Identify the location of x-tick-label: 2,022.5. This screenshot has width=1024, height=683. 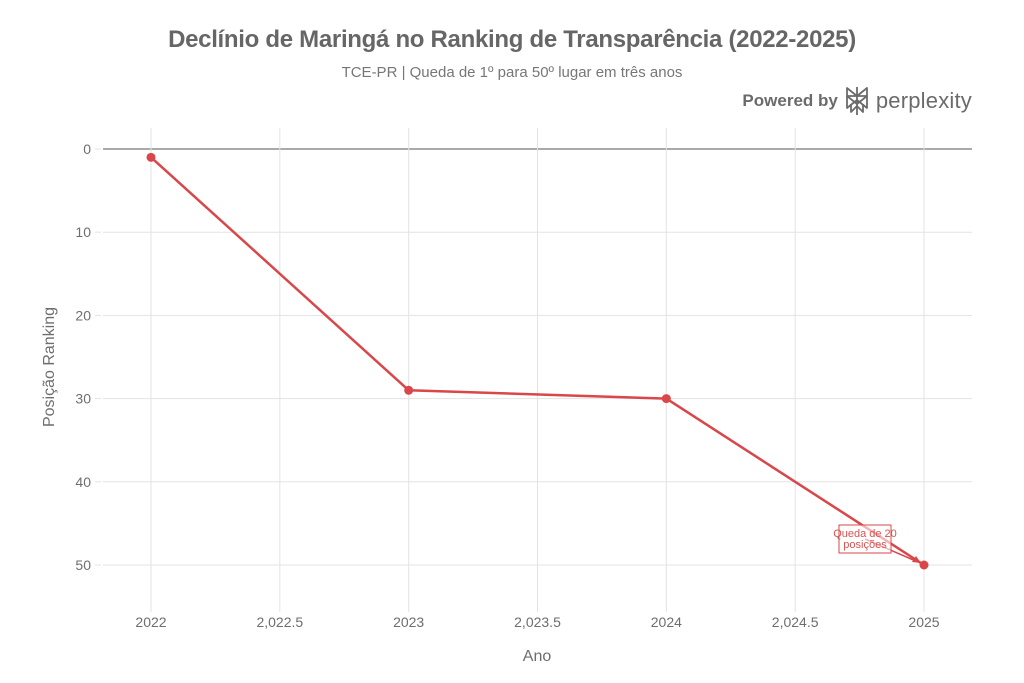
(279, 622).